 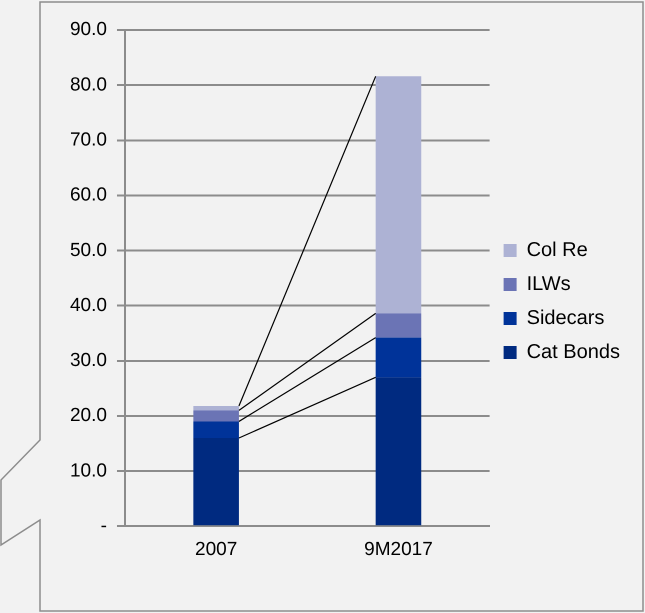 What do you see at coordinates (88, 29) in the screenshot?
I see `y-tick-label: 90.0` at bounding box center [88, 29].